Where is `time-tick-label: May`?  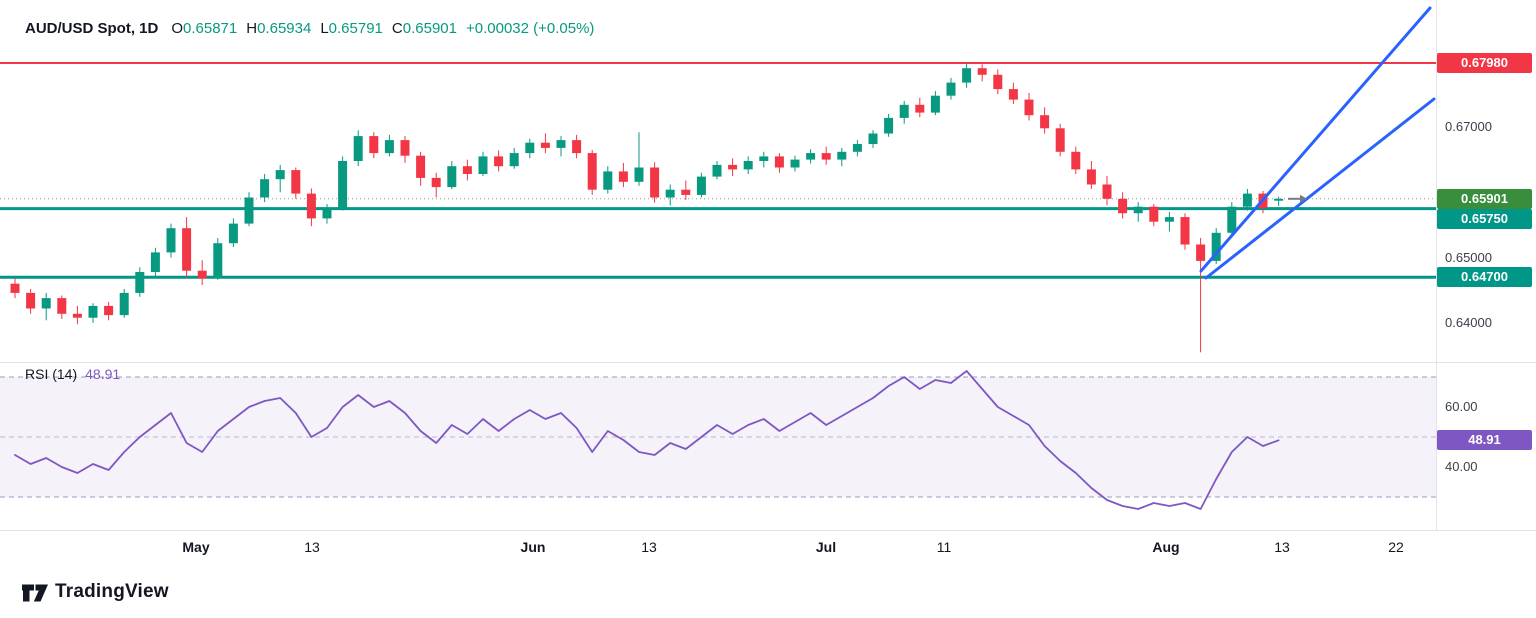
time-tick-label: May is located at coordinates (196, 547).